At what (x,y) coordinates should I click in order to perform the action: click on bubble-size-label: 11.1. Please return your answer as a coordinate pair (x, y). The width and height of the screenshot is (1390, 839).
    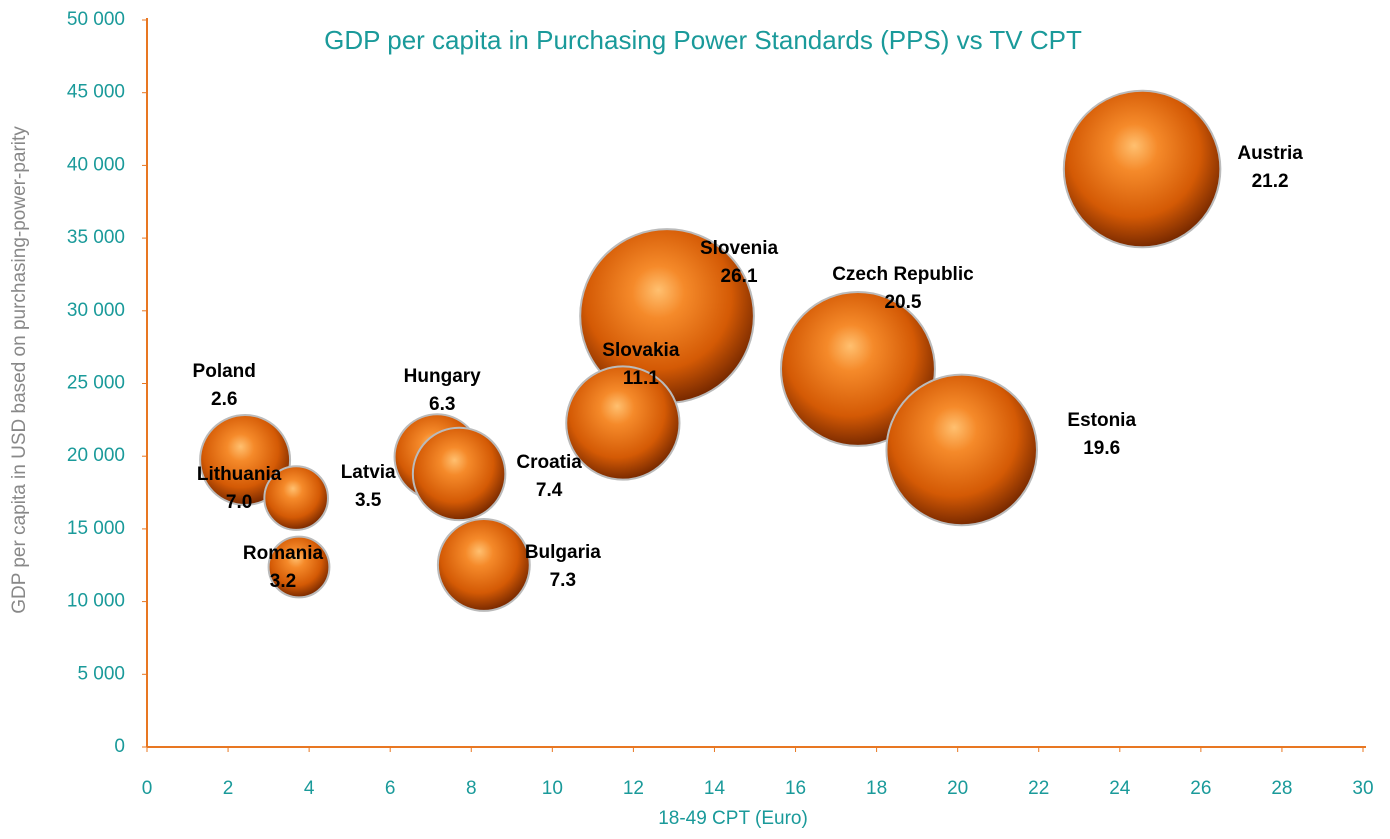
    Looking at the image, I should click on (641, 378).